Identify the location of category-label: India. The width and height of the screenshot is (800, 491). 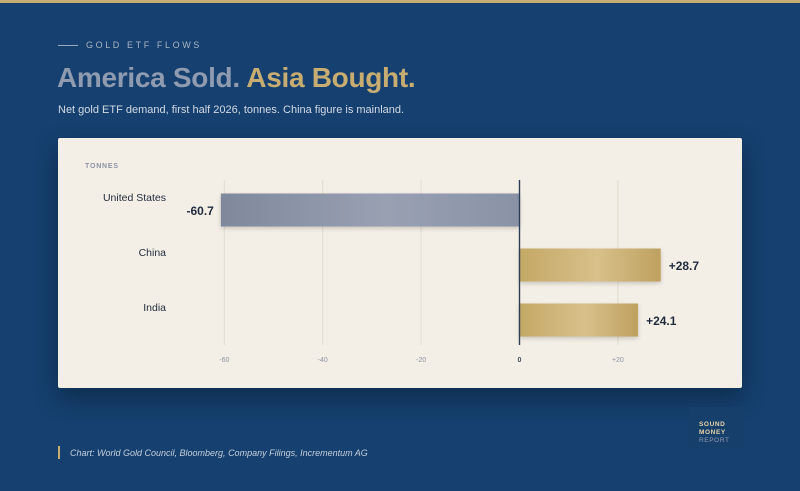
(154, 308).